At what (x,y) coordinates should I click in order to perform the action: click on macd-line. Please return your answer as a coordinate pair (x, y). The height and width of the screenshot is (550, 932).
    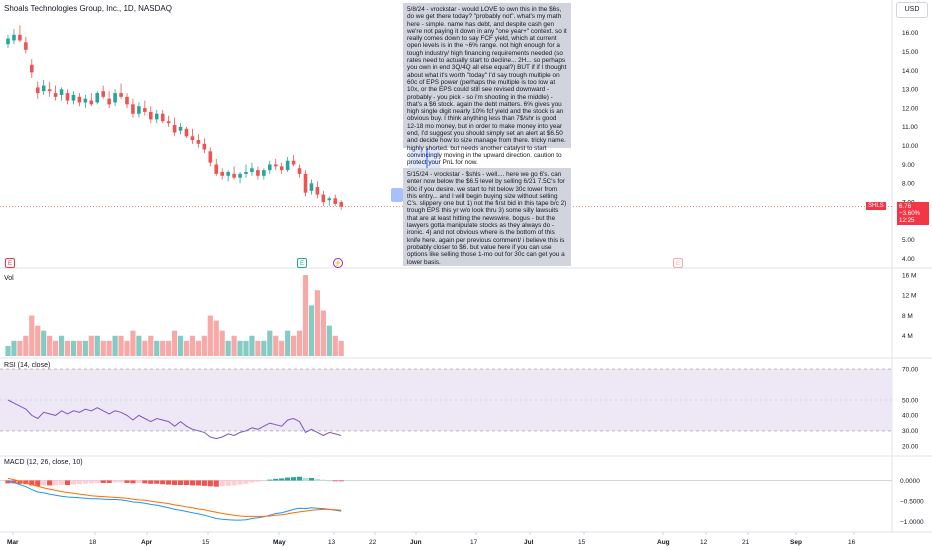
    Looking at the image, I should click on (174, 500).